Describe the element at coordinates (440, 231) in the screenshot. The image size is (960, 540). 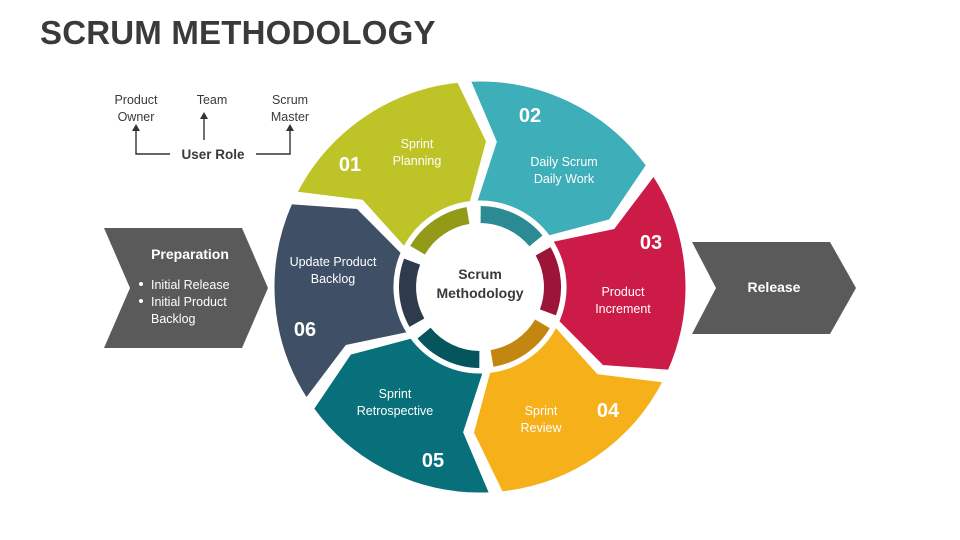
I see `ring-arc-sprint-planning` at that location.